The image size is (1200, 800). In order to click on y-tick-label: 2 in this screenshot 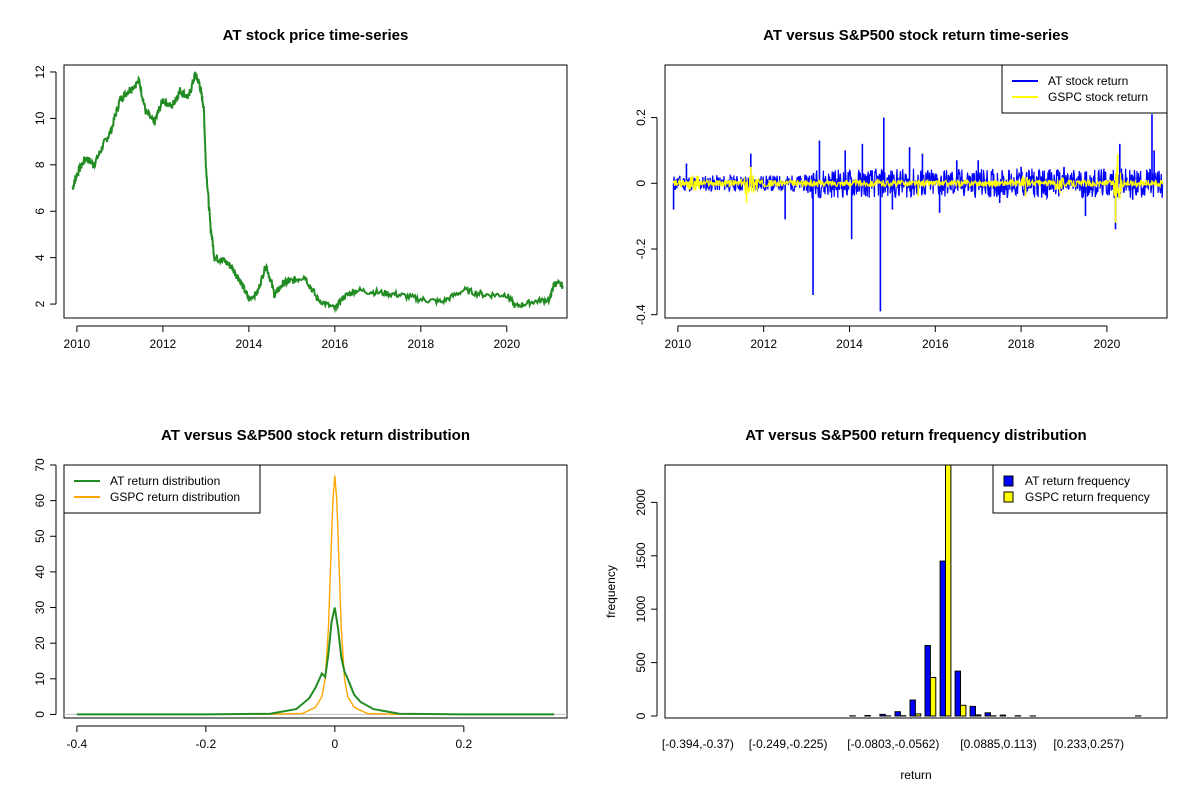, I will do `click(40, 303)`.